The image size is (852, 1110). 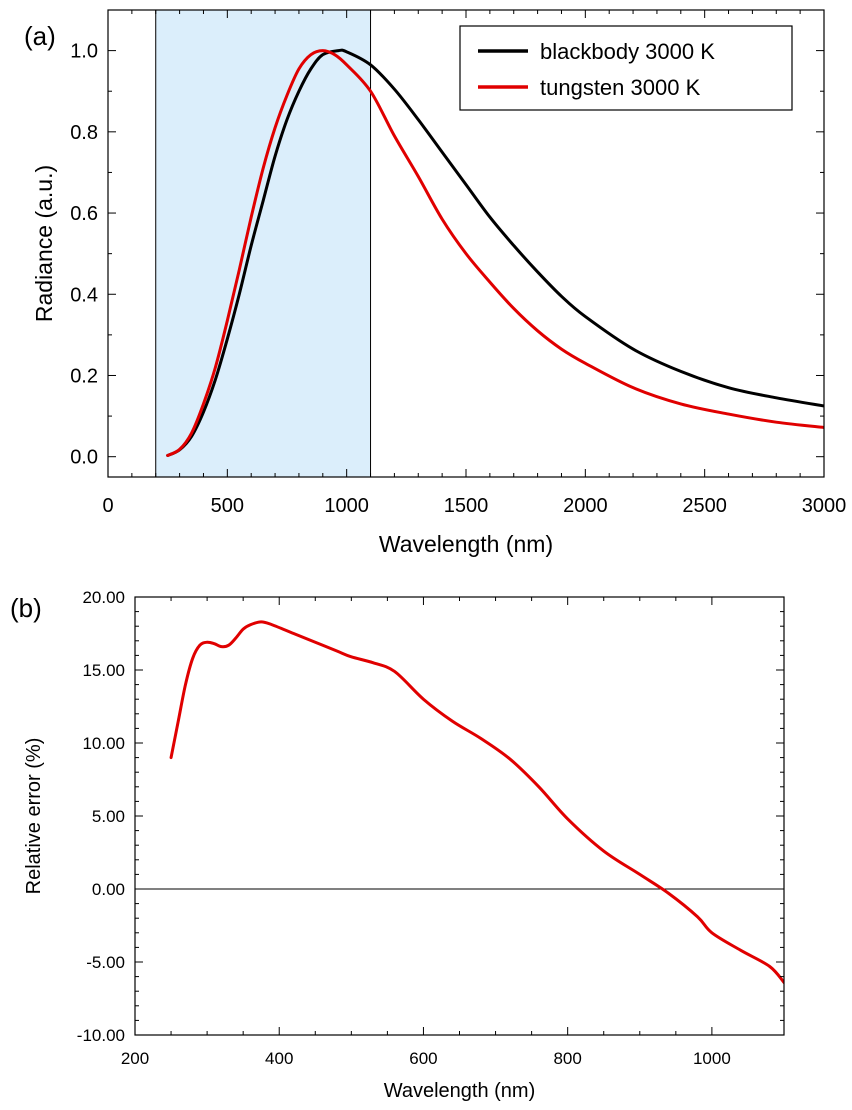 What do you see at coordinates (227, 506) in the screenshot?
I see `x-tick-label: 500` at bounding box center [227, 506].